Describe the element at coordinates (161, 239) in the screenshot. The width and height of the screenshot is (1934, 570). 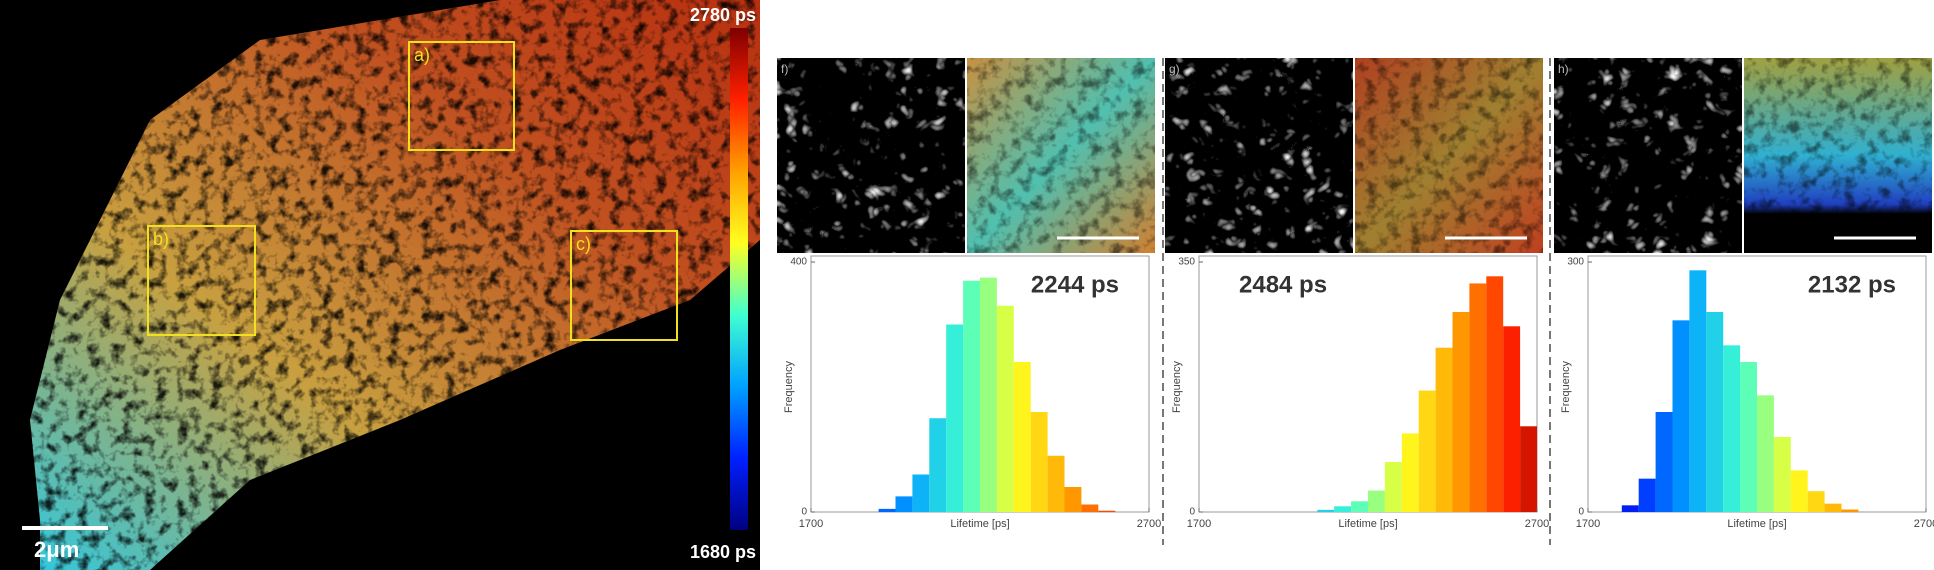
I see `roi-label: b)` at that location.